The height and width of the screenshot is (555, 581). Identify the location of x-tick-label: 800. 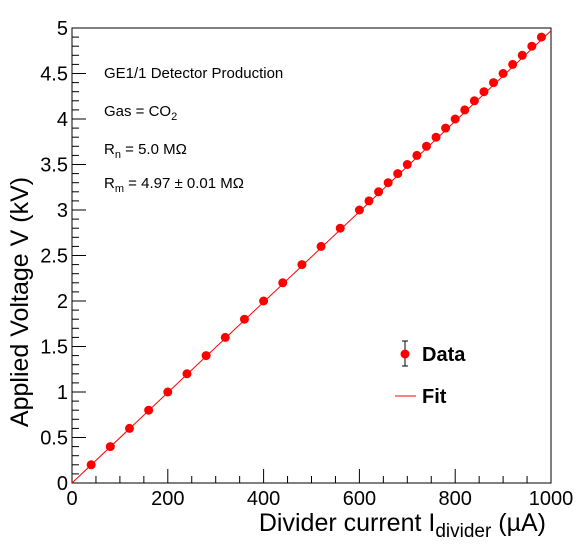
(455, 499).